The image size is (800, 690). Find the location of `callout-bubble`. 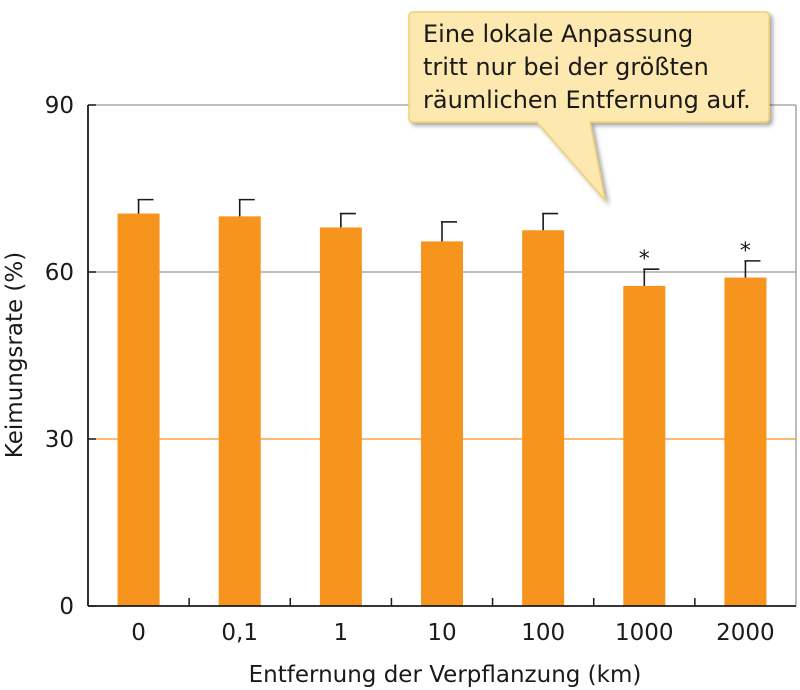

callout-bubble is located at coordinates (589, 107).